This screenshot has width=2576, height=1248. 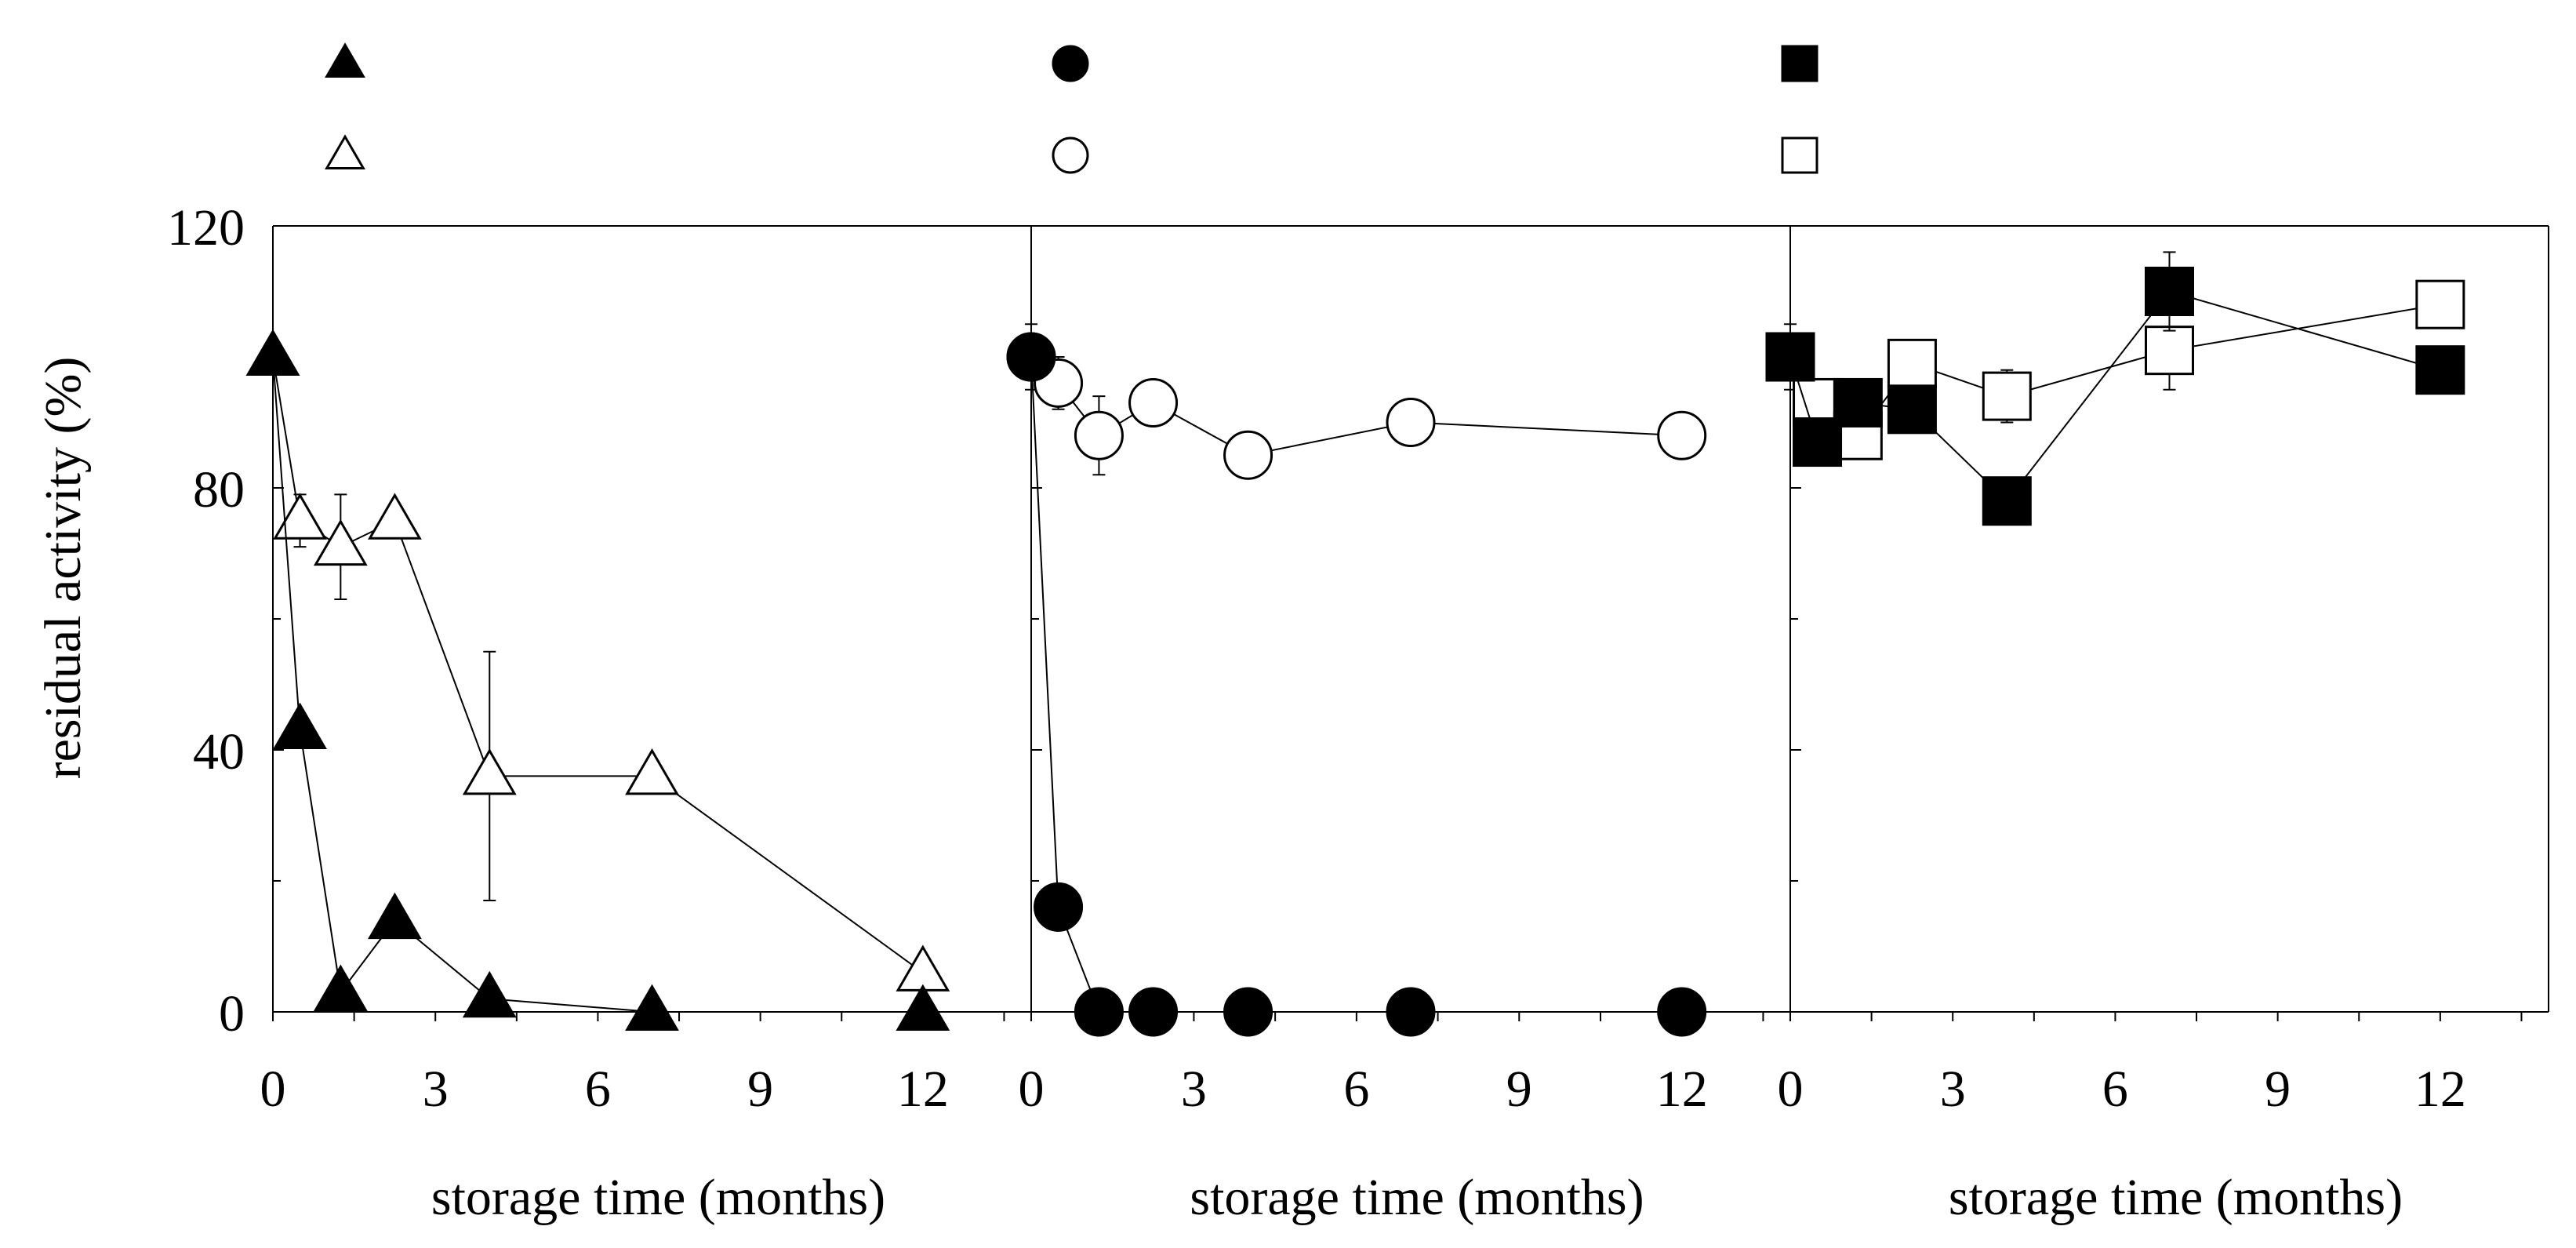 I want to click on legend-marker-4c-without-glycerol, so click(x=345, y=60).